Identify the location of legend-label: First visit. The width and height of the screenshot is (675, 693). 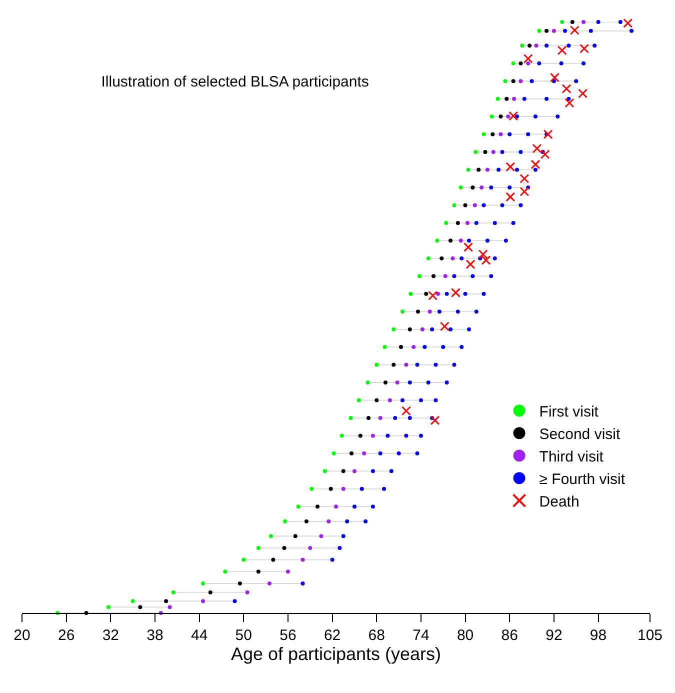
(569, 411).